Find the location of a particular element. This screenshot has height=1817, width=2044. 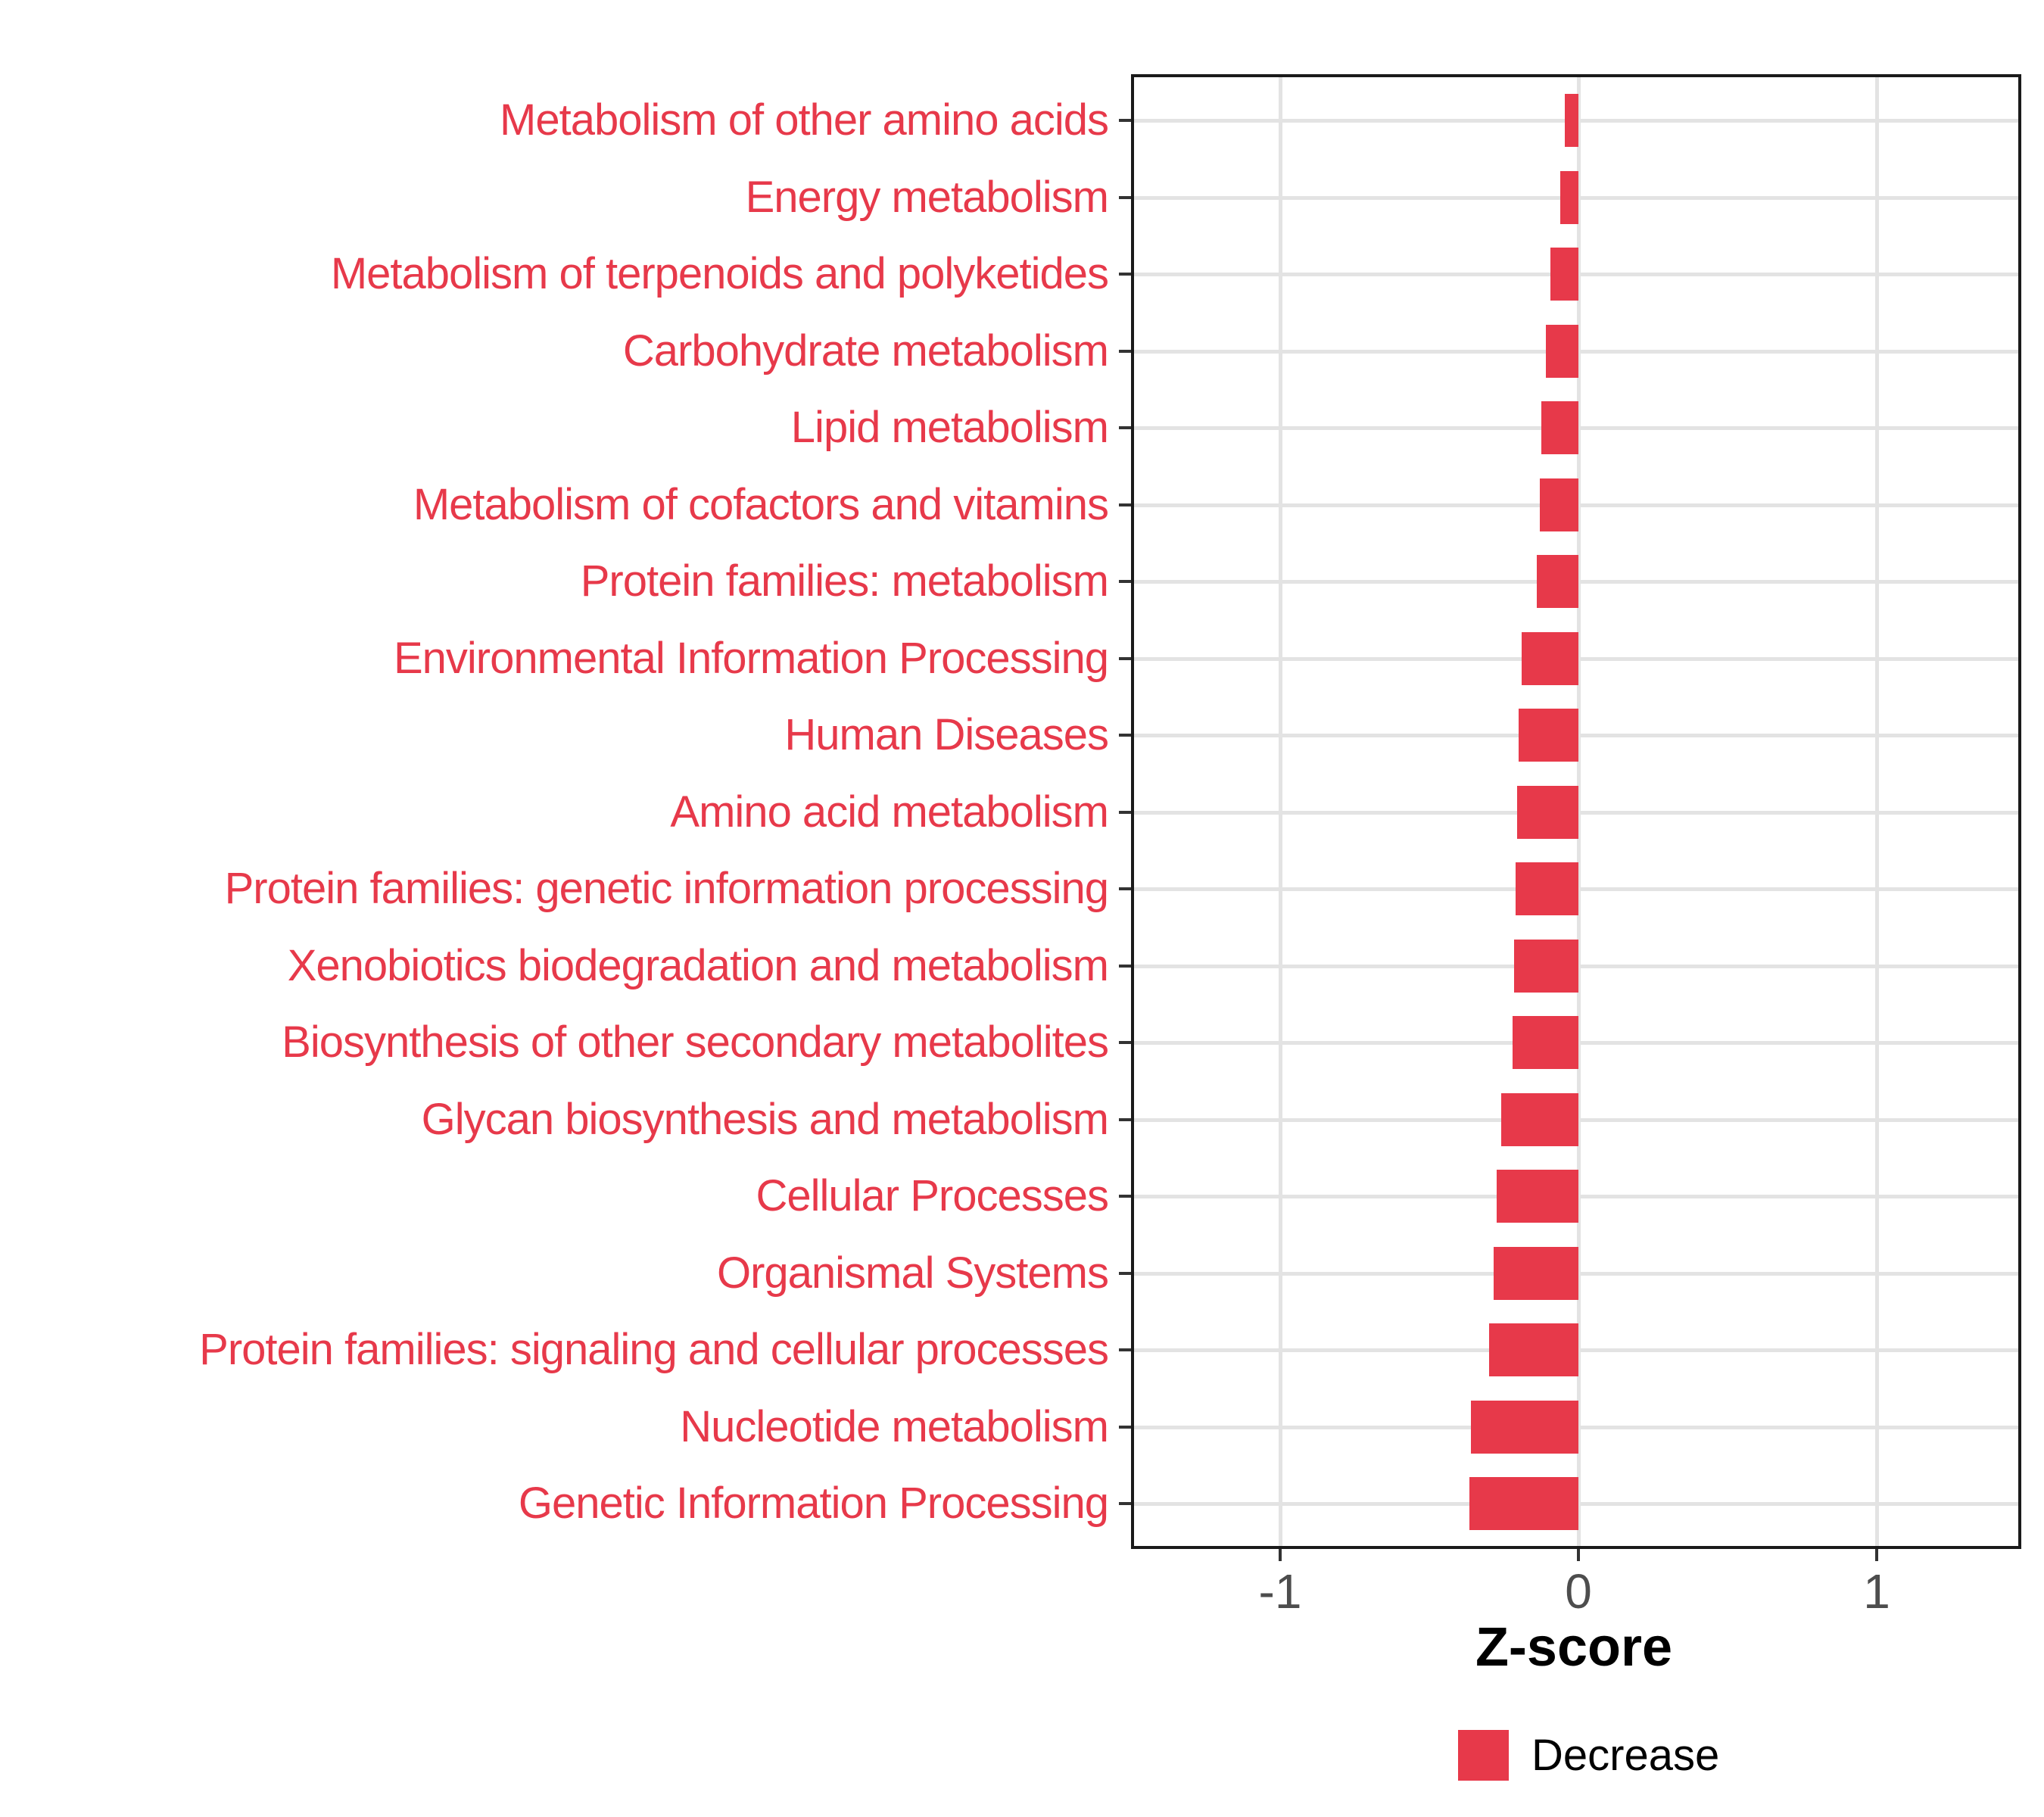

legend: Decrease is located at coordinates (1588, 1755).